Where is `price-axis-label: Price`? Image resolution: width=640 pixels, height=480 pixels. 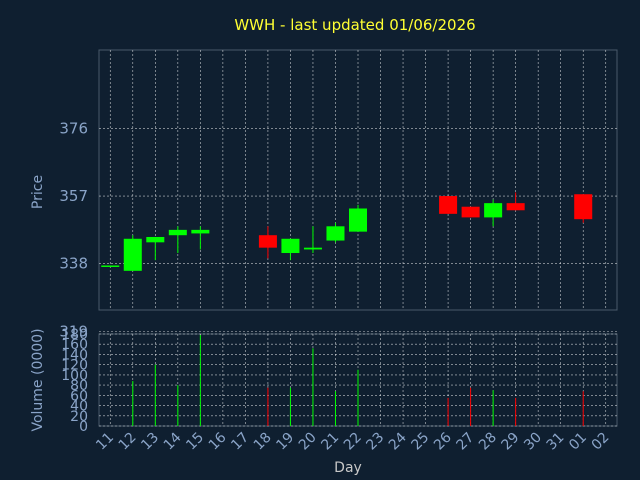
price-axis-label: Price is located at coordinates (38, 192).